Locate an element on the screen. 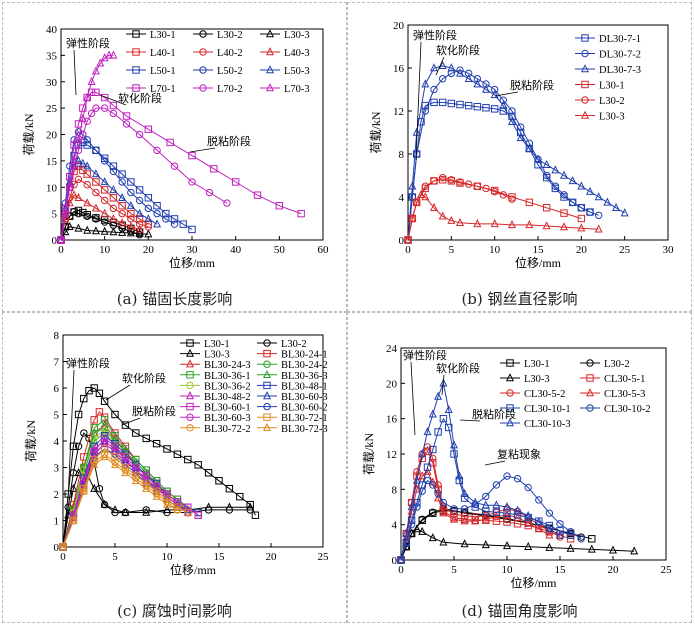 This screenshot has height=625, width=695. legend-label: L40-2 is located at coordinates (230, 53).